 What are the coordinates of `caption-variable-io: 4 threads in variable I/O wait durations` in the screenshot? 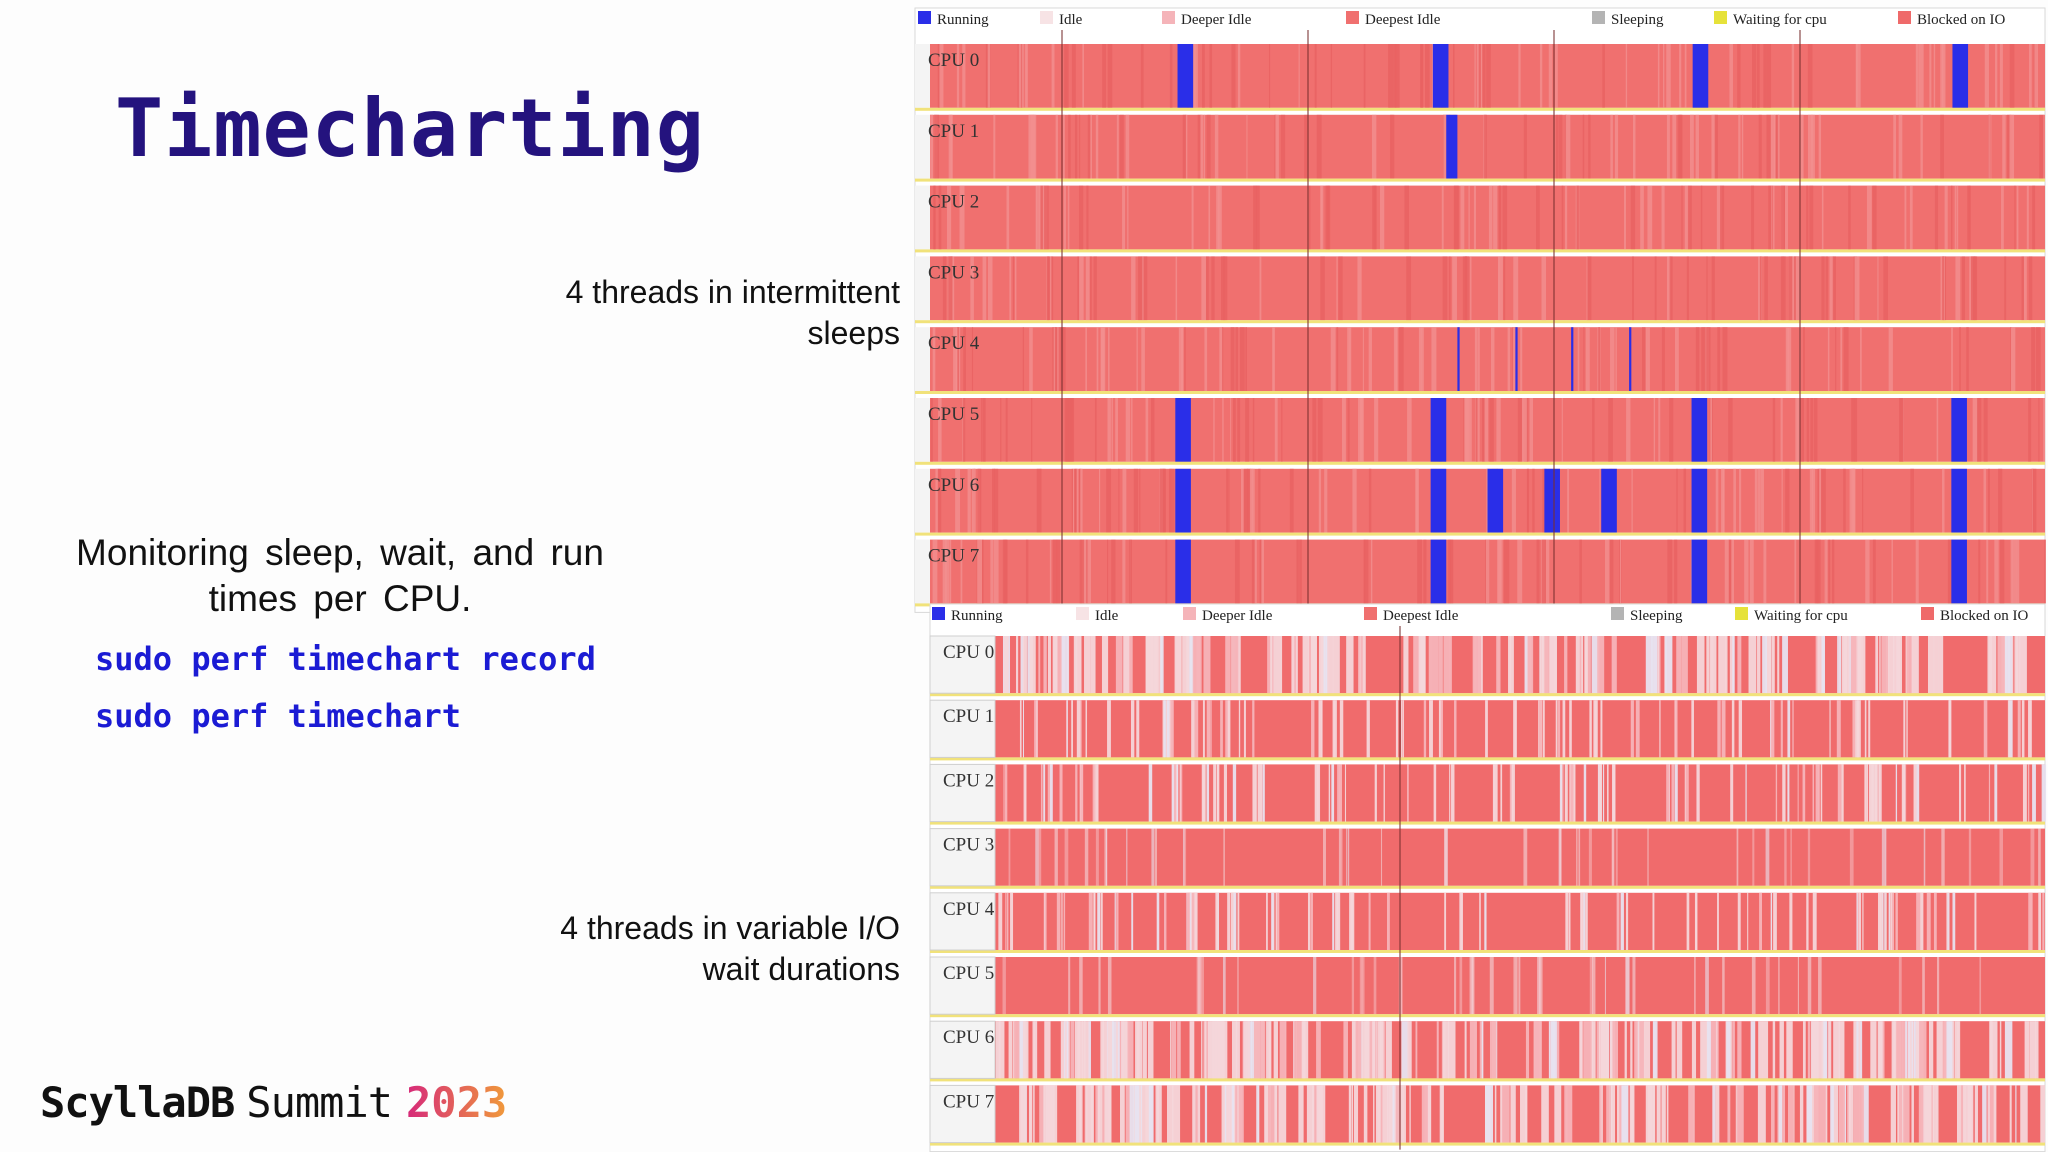 It's located at (700, 949).